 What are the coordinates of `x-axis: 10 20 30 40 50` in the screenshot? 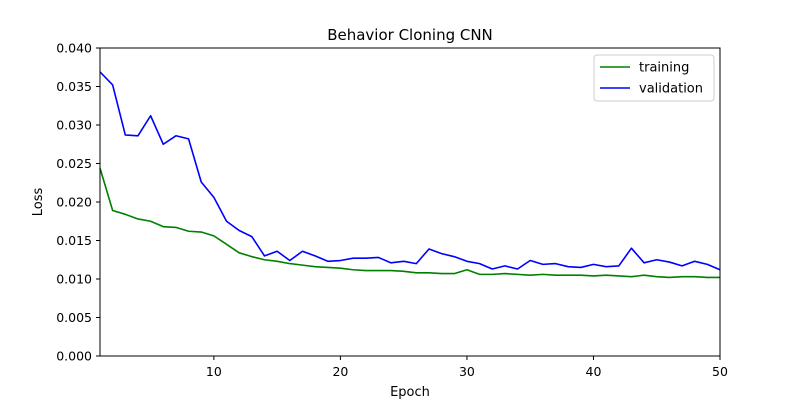 It's located at (467, 367).